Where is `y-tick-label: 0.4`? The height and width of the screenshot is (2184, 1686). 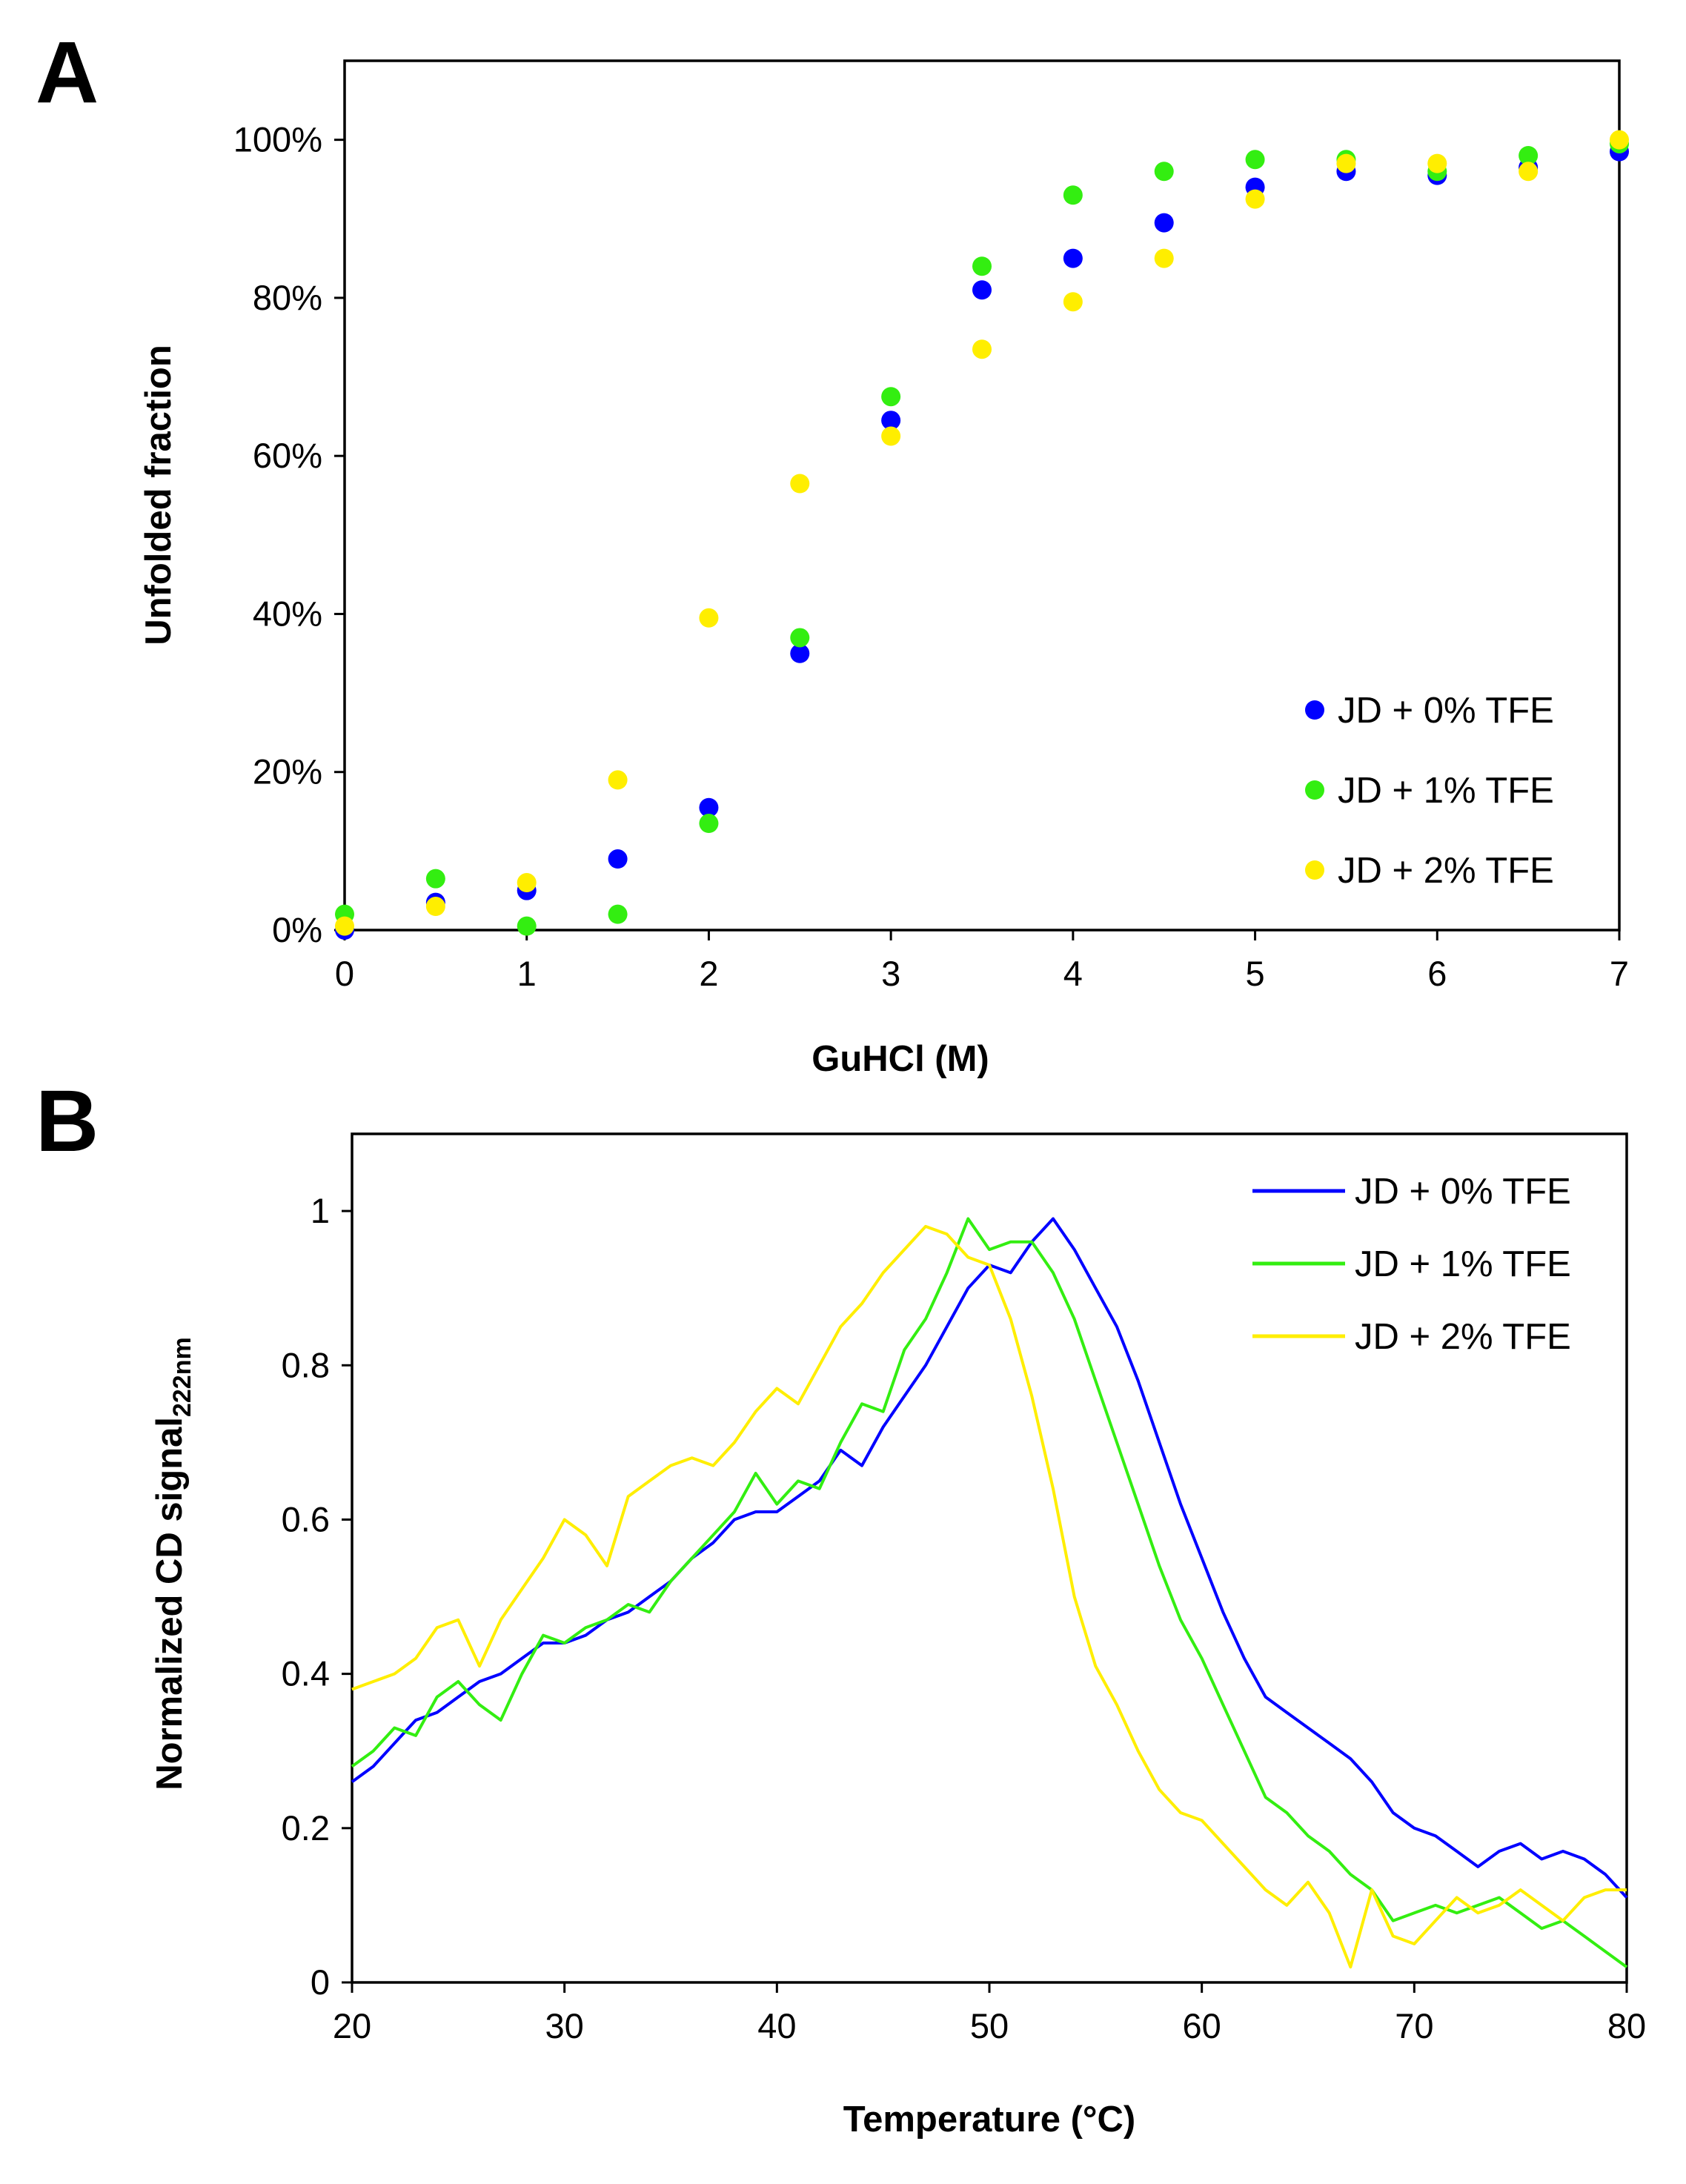
y-tick-label: 0.4 is located at coordinates (306, 1673).